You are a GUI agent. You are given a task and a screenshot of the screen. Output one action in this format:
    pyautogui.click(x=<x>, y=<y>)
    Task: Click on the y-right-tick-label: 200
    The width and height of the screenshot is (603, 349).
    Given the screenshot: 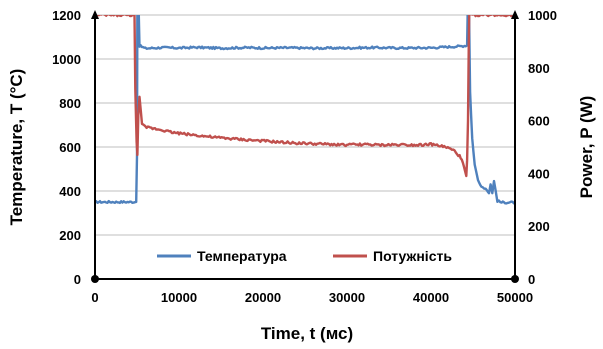 What is the action you would take?
    pyautogui.click(x=539, y=226)
    